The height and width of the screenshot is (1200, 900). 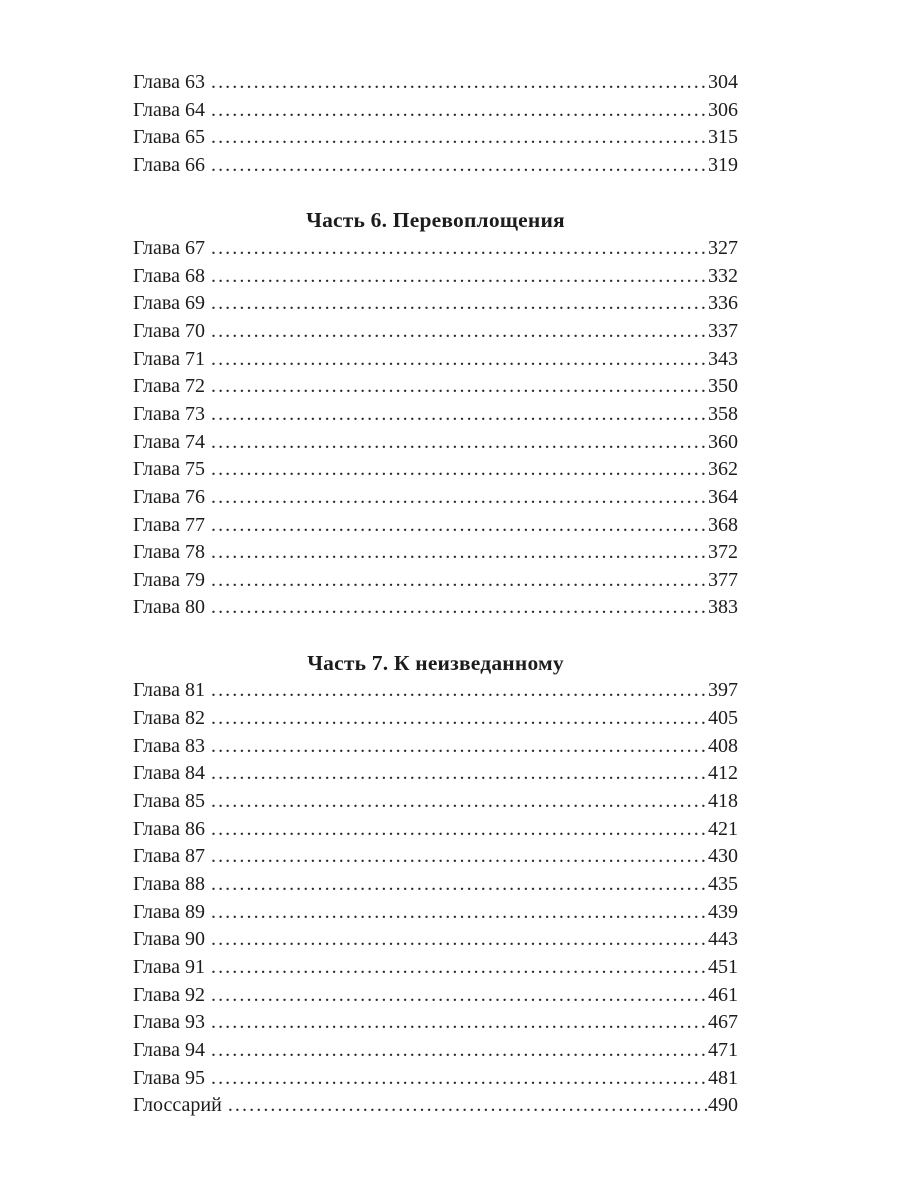 What do you see at coordinates (723, 552) in the screenshot?
I see `page-number: 372` at bounding box center [723, 552].